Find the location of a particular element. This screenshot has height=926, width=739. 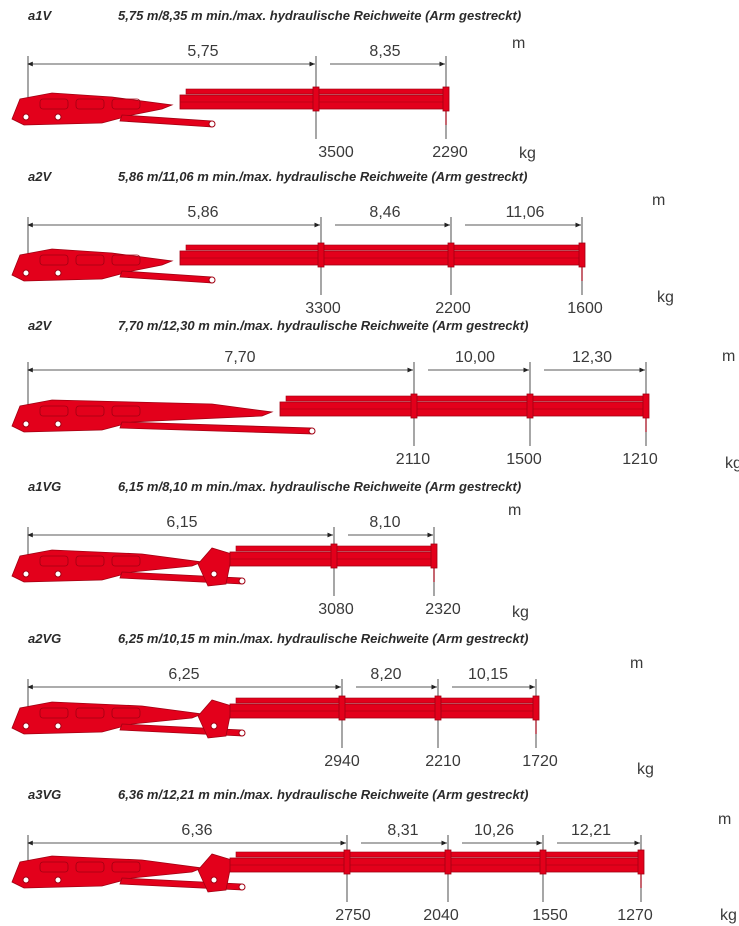

load-capacity: 3300 is located at coordinates (323, 308).